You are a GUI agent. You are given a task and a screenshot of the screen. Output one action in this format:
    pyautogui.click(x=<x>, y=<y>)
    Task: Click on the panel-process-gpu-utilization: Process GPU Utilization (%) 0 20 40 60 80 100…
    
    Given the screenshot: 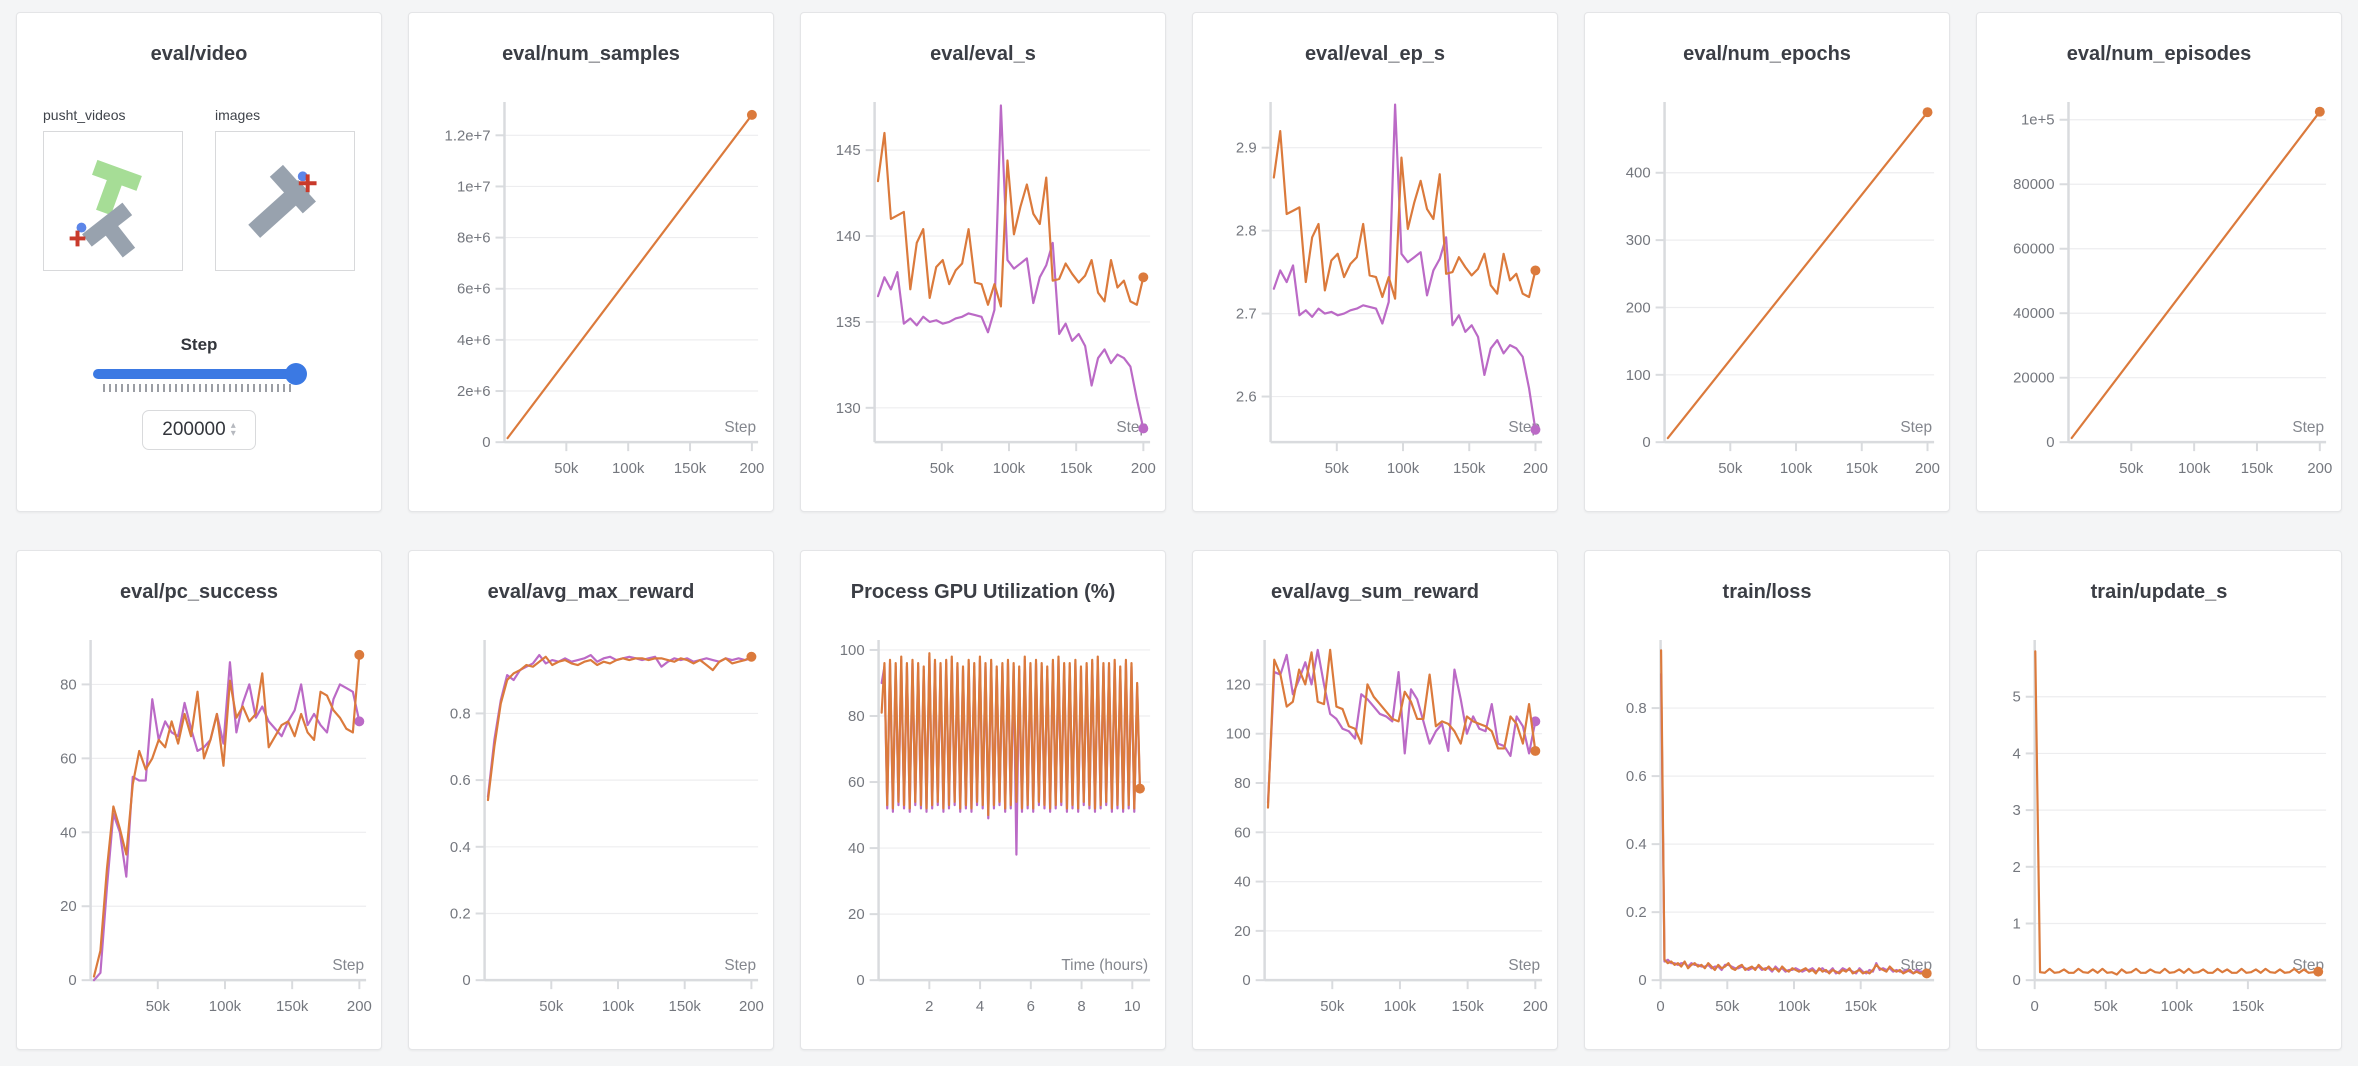 What is the action you would take?
    pyautogui.click(x=983, y=800)
    